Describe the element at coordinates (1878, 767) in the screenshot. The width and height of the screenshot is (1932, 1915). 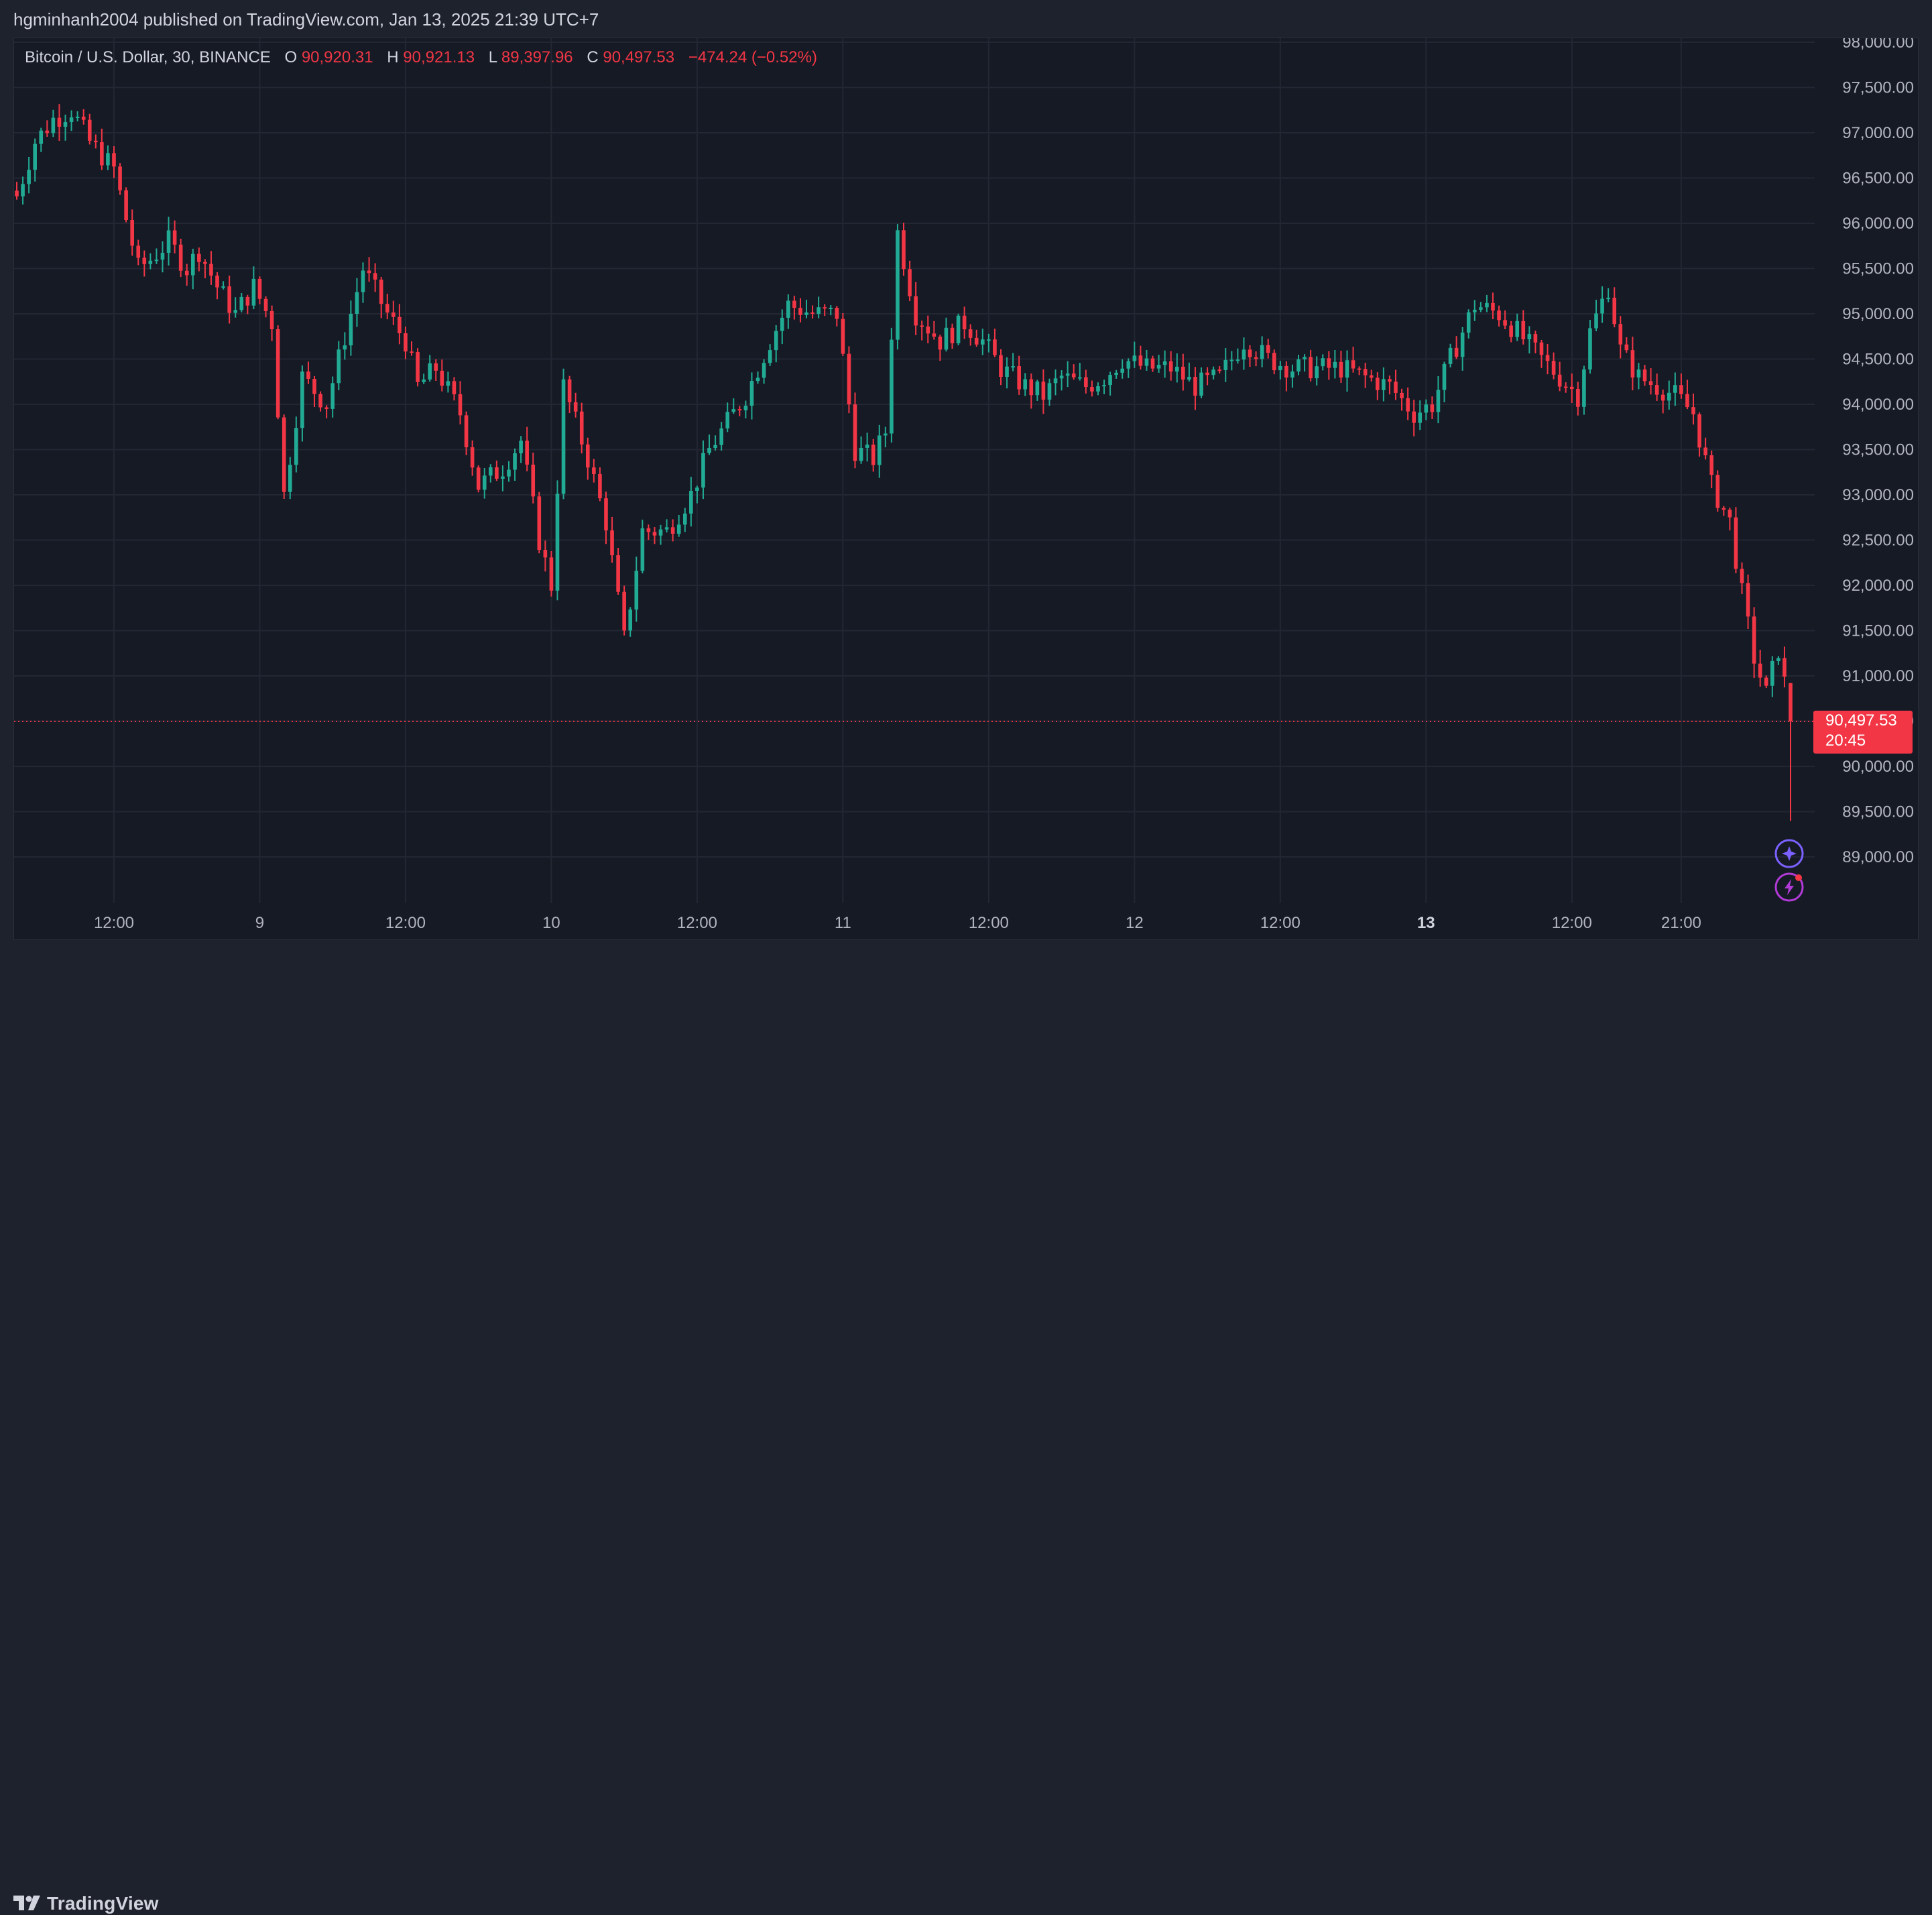
I see `y-tick-label: 90,000.00` at that location.